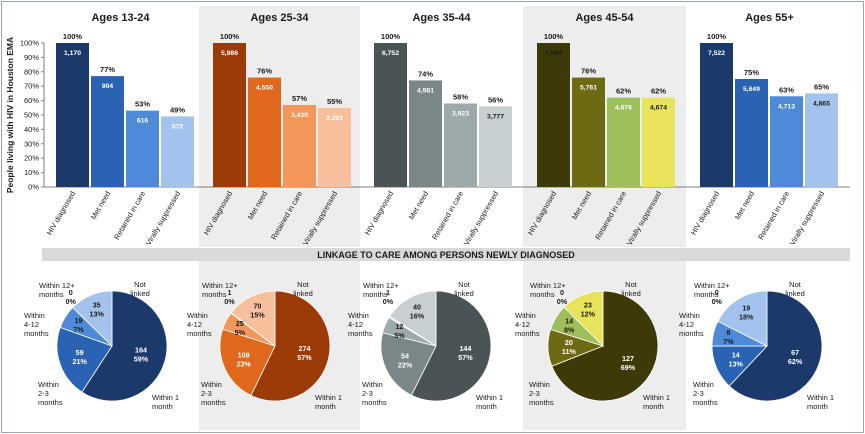 This screenshot has width=865, height=434. Describe the element at coordinates (658, 108) in the screenshot. I see `bar-count-label: 4,674` at that location.